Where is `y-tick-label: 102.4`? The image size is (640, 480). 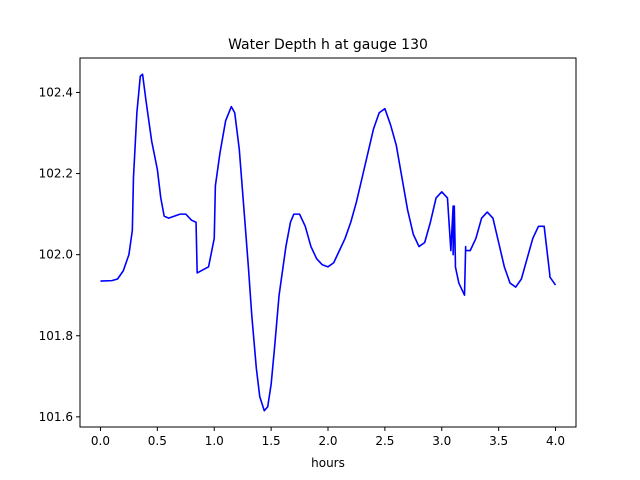 y-tick-label: 102.4 is located at coordinates (56, 92).